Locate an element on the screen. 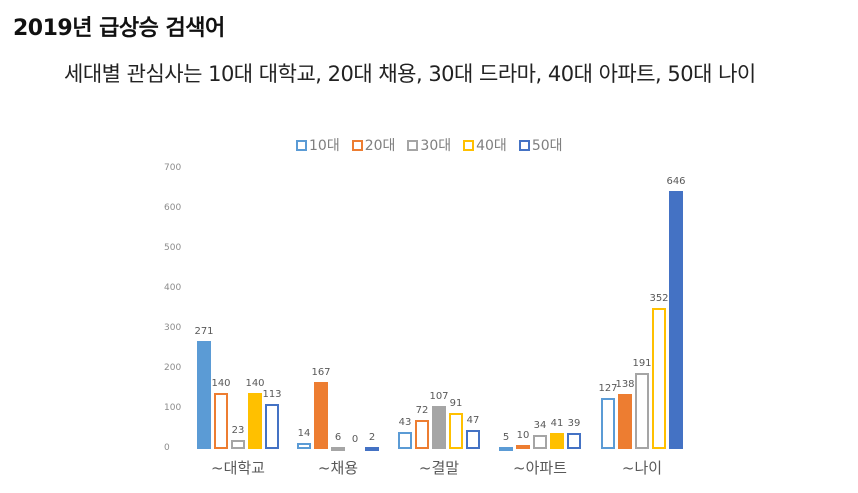  bar-30대-~결말 is located at coordinates (439, 427).